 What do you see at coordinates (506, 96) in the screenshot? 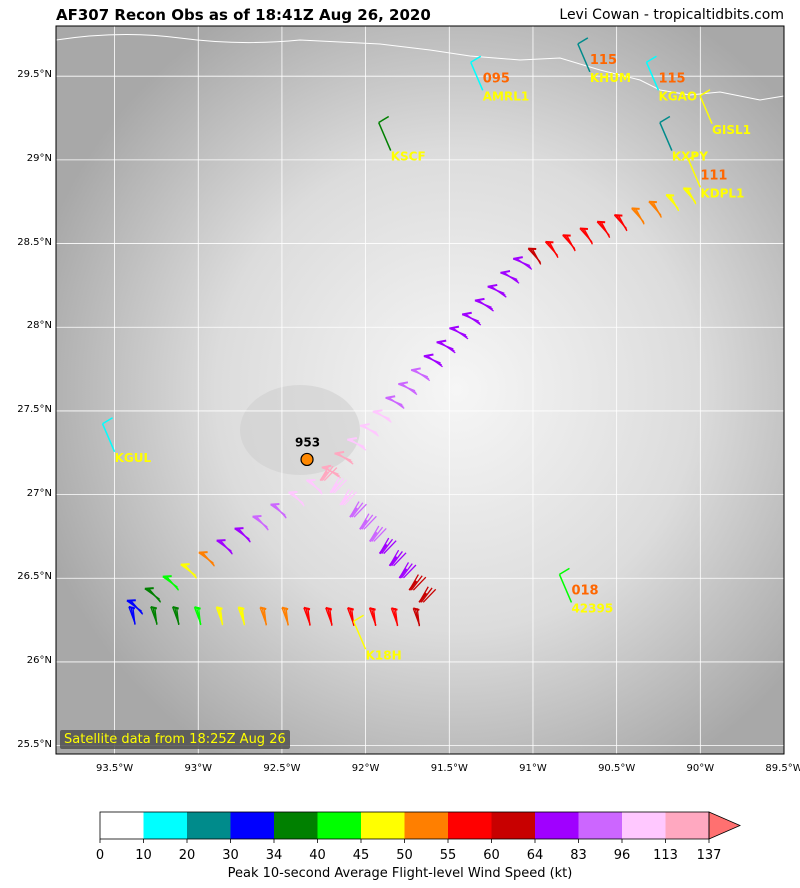
I see `station-id: AMRL1` at bounding box center [506, 96].